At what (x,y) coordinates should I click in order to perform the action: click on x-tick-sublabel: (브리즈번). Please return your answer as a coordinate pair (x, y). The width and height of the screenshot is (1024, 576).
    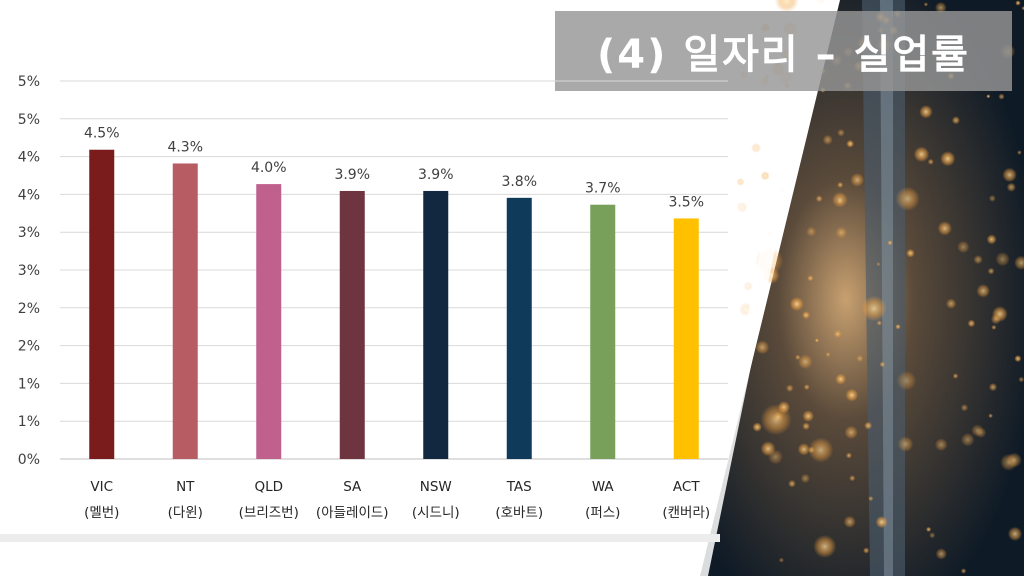
    Looking at the image, I should click on (269, 513).